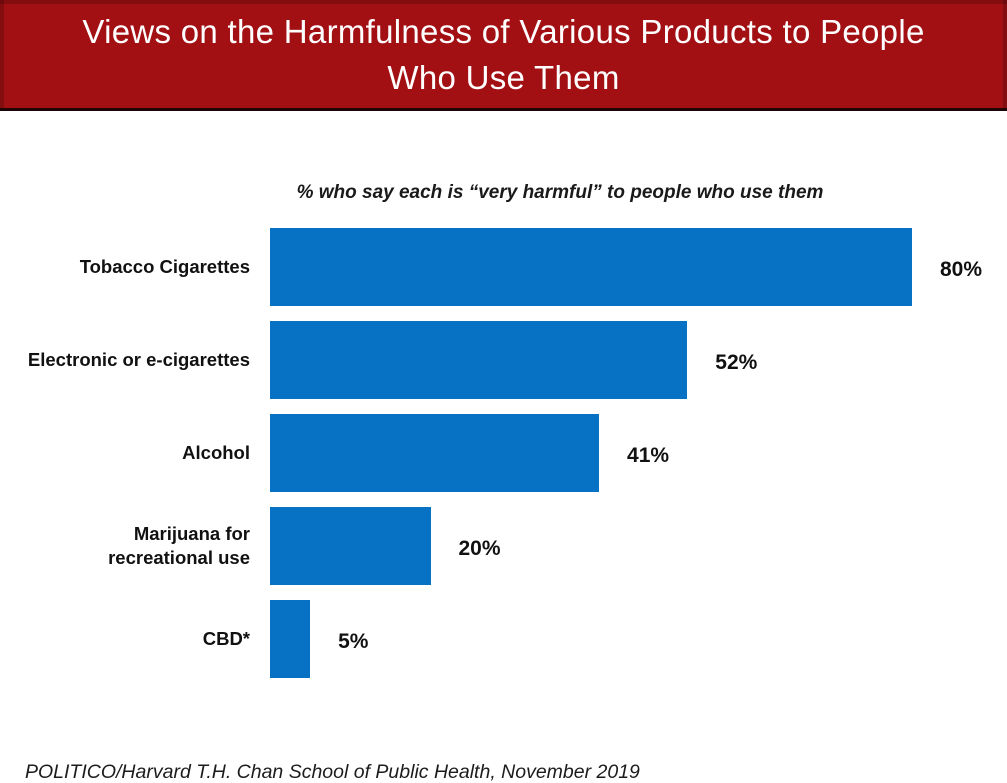 The image size is (1007, 783). I want to click on value-label: 80%, so click(961, 269).